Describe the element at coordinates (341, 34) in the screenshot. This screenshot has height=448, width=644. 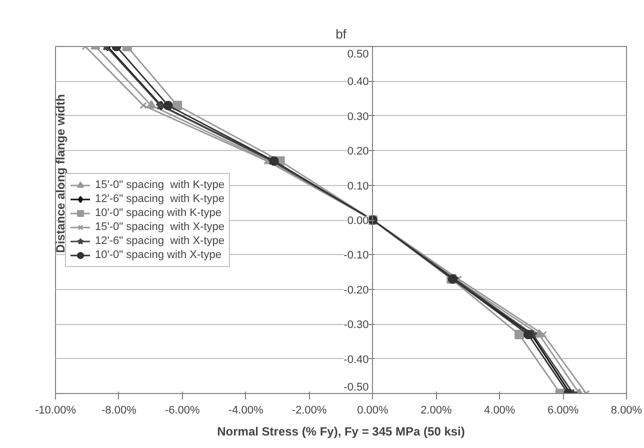
I see `chart-title: bf` at that location.